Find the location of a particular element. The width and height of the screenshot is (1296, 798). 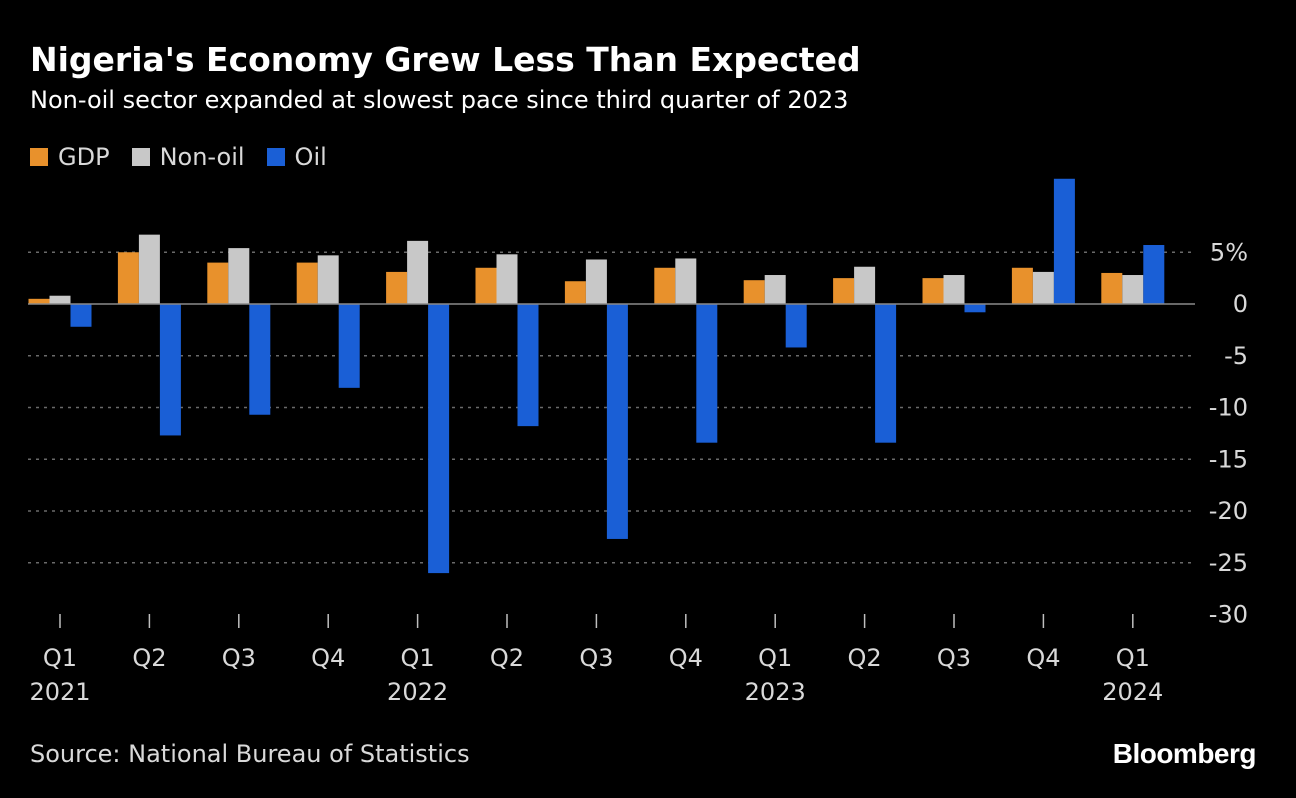

y-tick-label: -15 is located at coordinates (1228, 459).